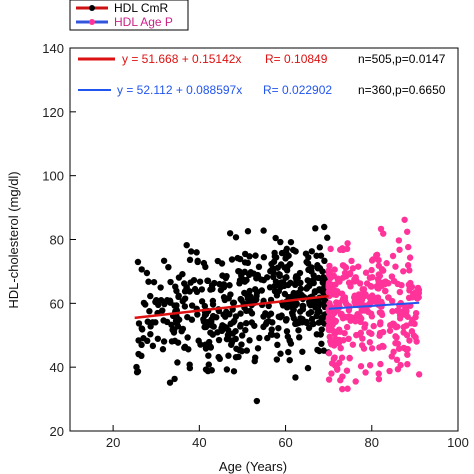 The width and height of the screenshot is (474, 474). I want to click on r-value-age-p: R= 0.022902, so click(297, 90).